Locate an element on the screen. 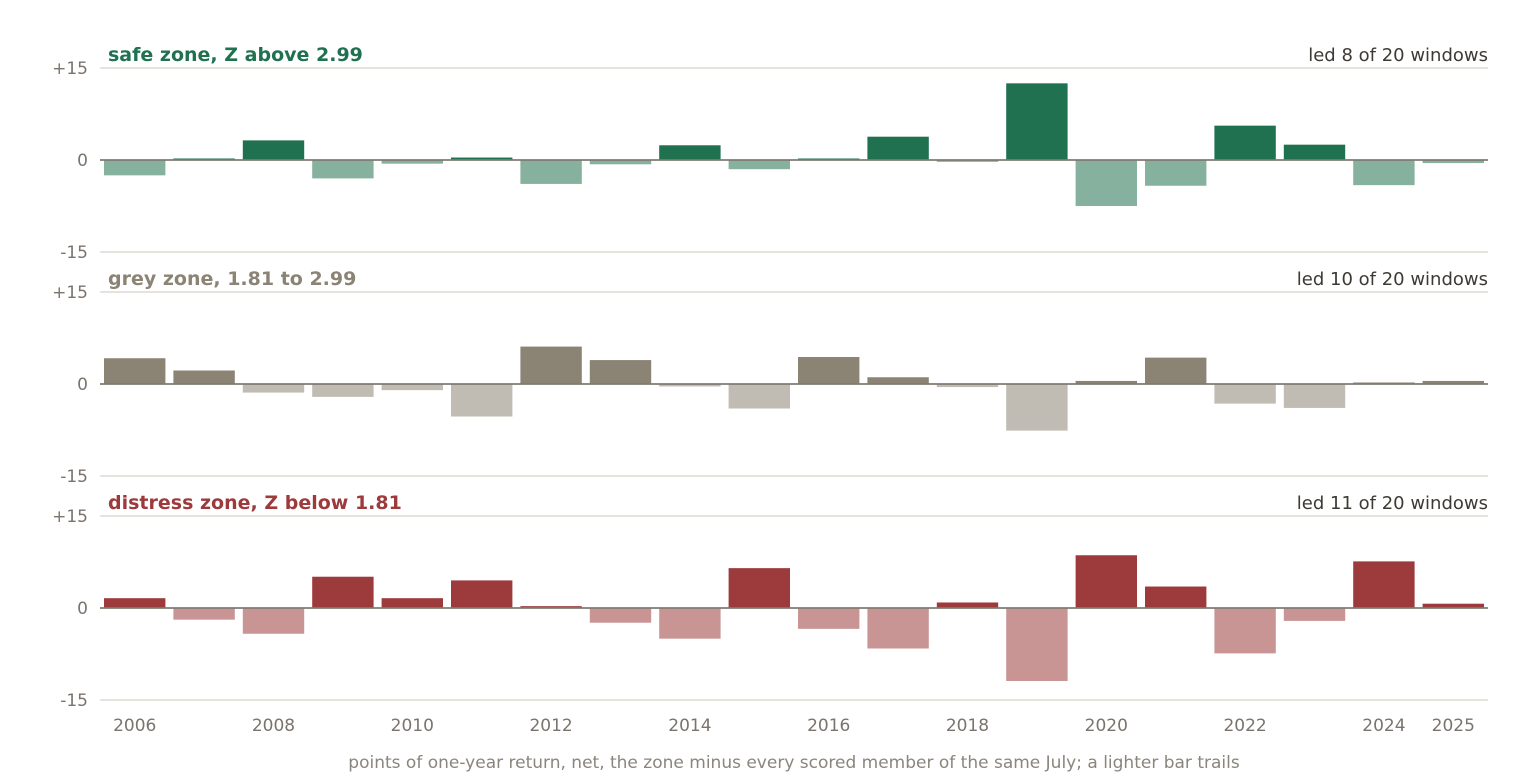 This screenshot has width=1520, height=784. panel-note: led 11 of 20 windows is located at coordinates (1392, 503).